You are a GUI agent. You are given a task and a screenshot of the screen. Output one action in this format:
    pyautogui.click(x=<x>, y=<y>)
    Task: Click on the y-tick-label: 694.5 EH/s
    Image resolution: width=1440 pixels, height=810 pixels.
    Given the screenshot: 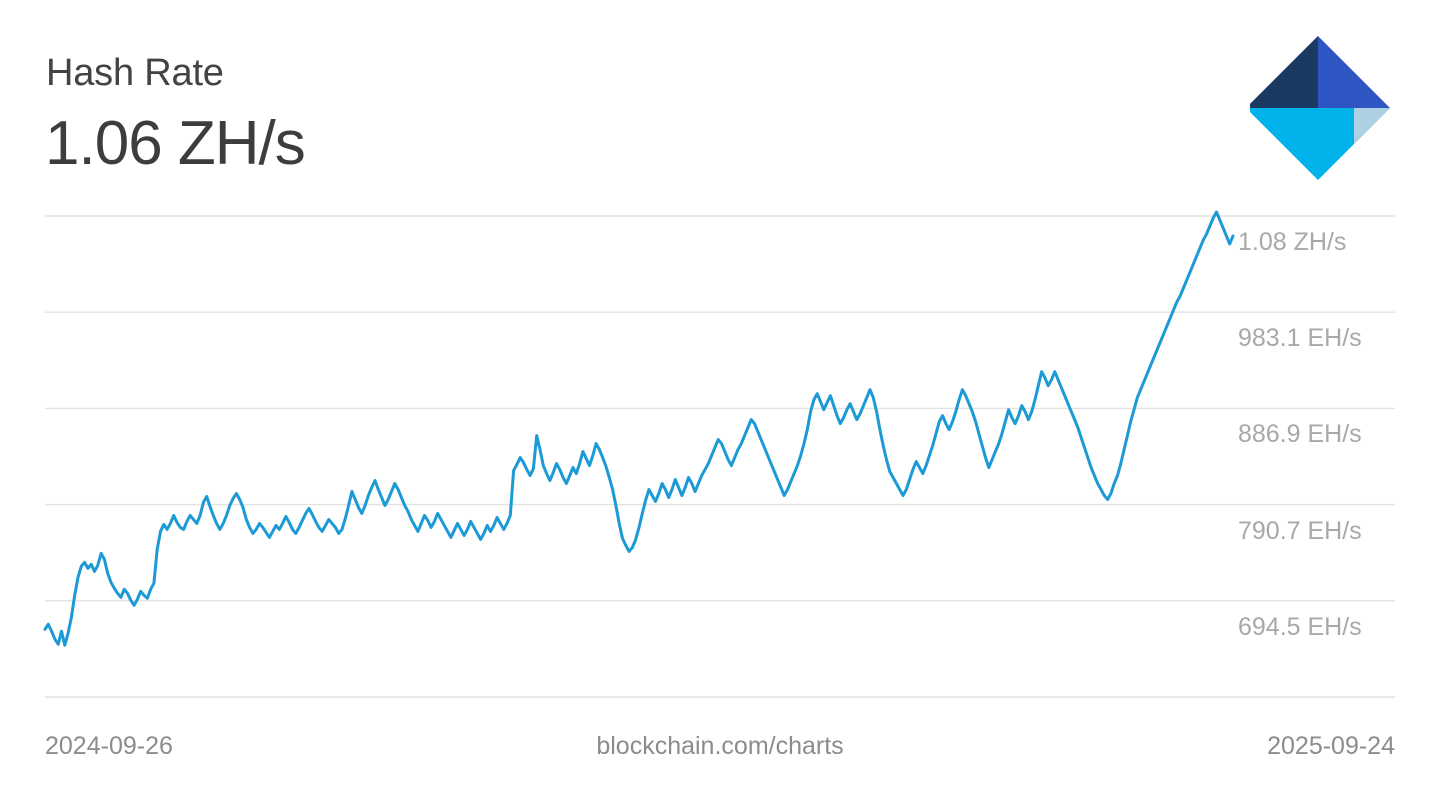 What is the action you would take?
    pyautogui.click(x=1300, y=627)
    